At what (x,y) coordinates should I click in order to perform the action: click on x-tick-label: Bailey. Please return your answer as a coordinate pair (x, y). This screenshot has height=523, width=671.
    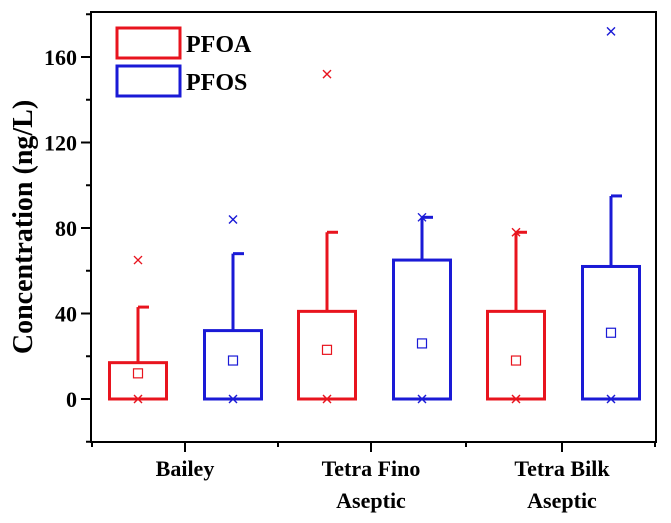
    Looking at the image, I should click on (185, 468).